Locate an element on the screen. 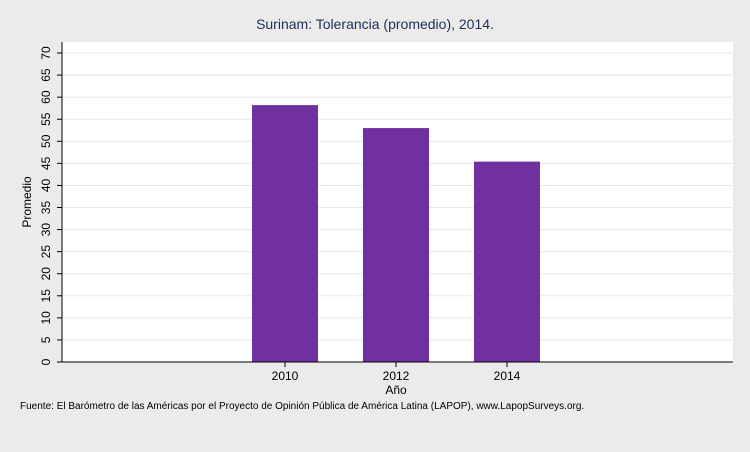  y-tick-label: 5 is located at coordinates (46, 339).